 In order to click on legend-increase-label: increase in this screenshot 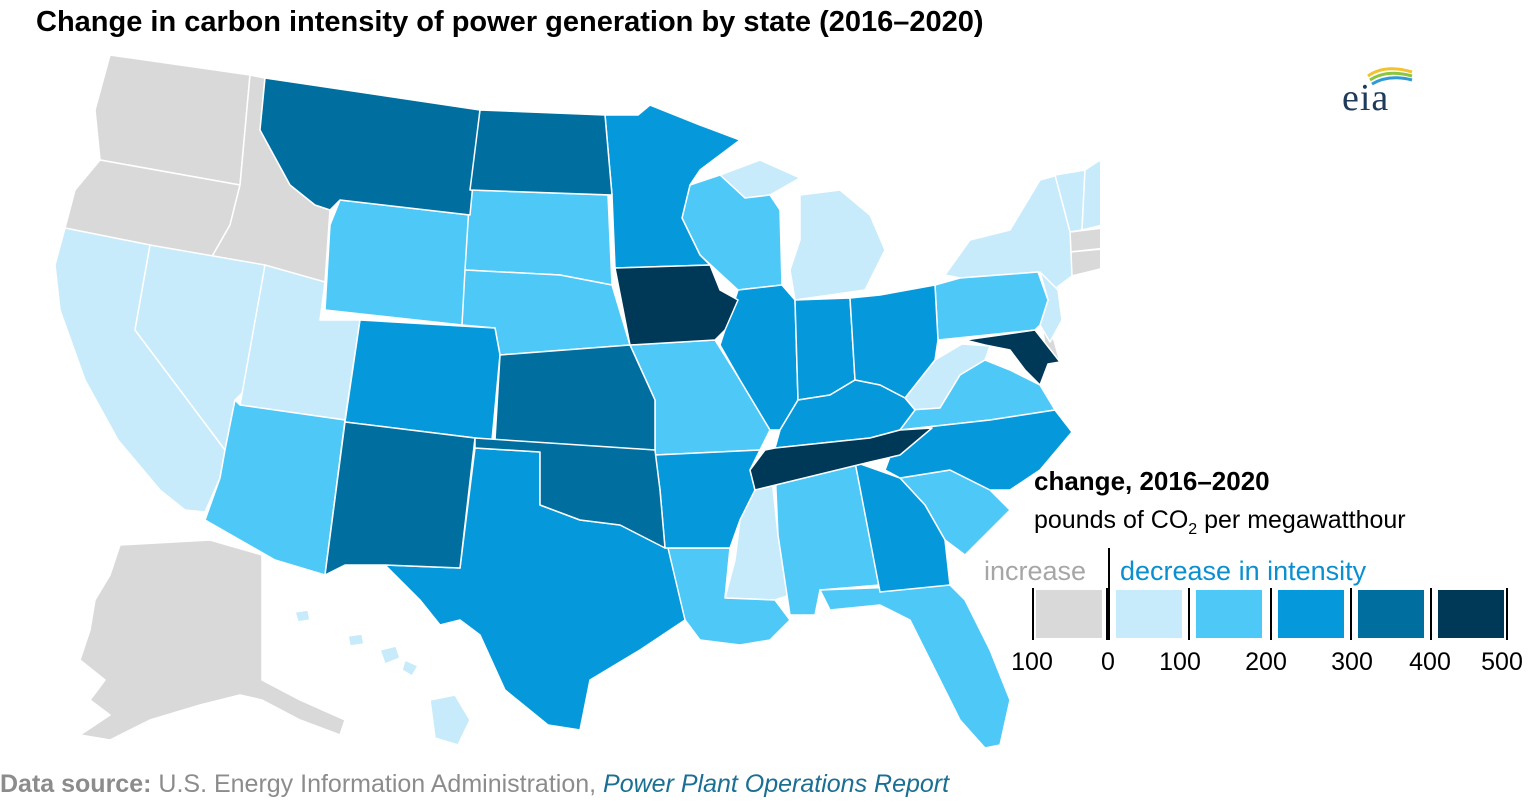, I will do `click(1035, 571)`.